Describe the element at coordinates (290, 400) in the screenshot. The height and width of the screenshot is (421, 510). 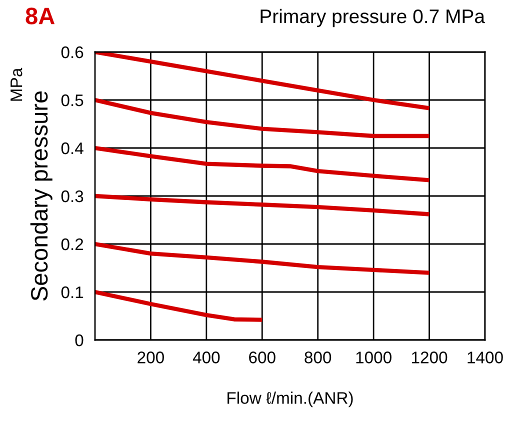
I see `x-axis-title: Flow ℓ/min.(ANR)` at that location.